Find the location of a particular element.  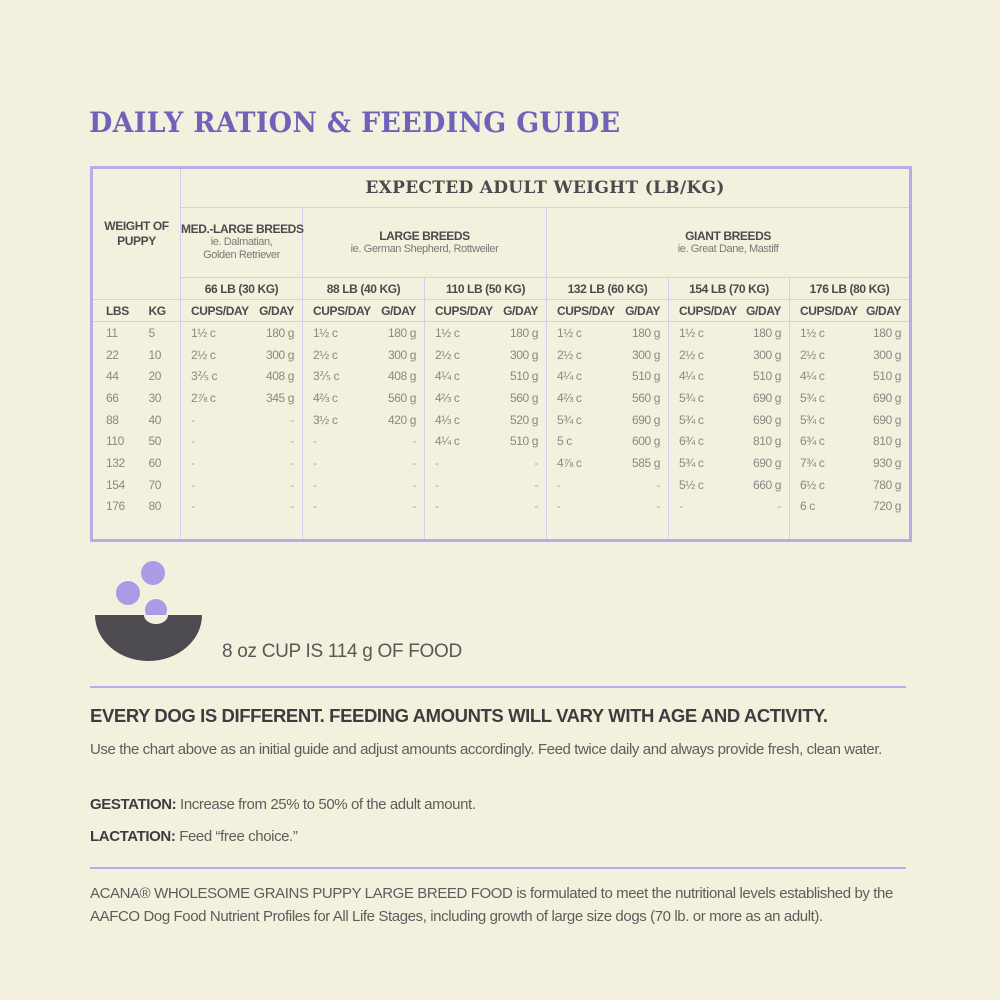

page-title: DAILY RATION & FEEDING GUIDE is located at coordinates (355, 122).